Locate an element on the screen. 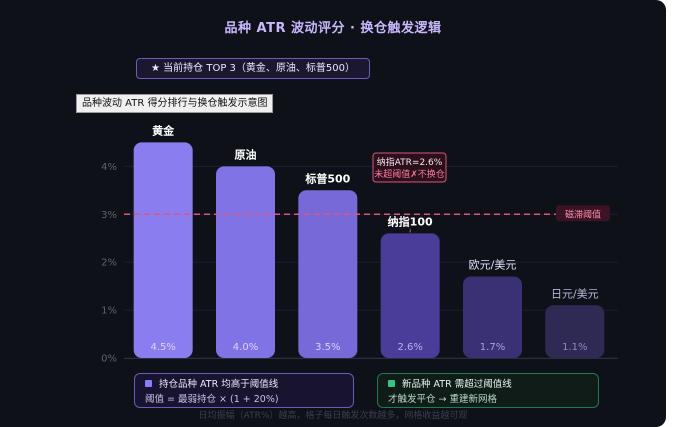  footnote: 日均振幅（ATR%）越高，格子每日触发次数越多，网格收益越可观 is located at coordinates (333, 416).